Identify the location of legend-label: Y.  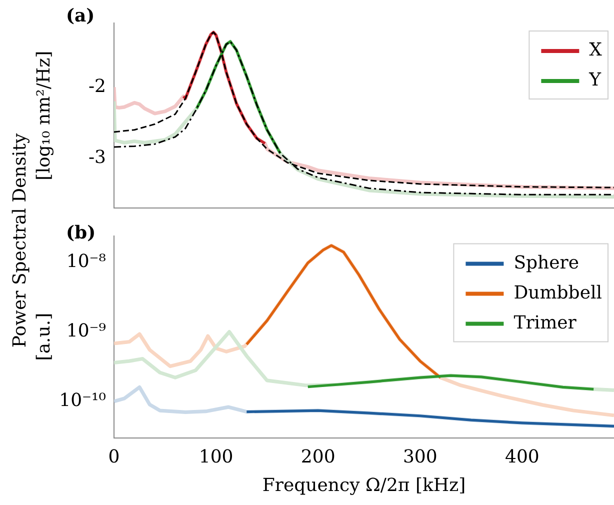
(595, 80).